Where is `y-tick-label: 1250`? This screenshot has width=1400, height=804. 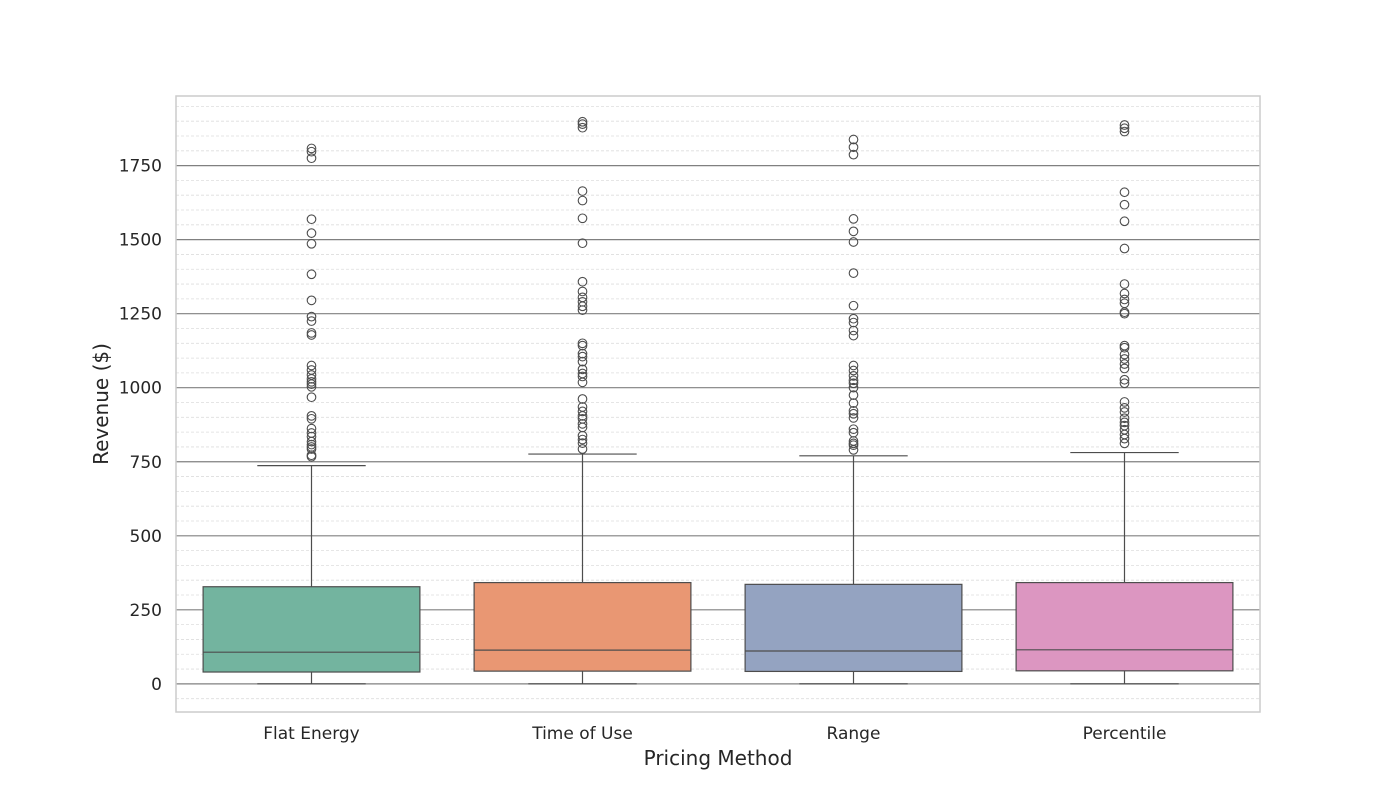
y-tick-label: 1250 is located at coordinates (140, 315).